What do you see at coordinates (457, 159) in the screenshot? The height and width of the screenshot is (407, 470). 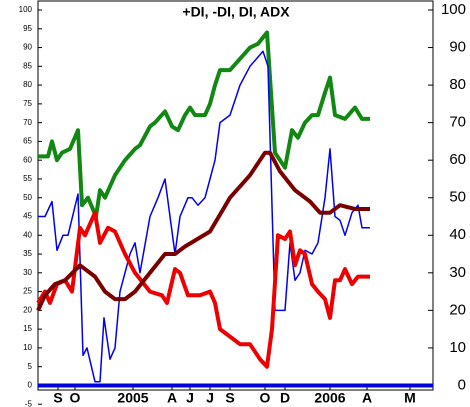 I see `y2-tick-label: 60` at bounding box center [457, 159].